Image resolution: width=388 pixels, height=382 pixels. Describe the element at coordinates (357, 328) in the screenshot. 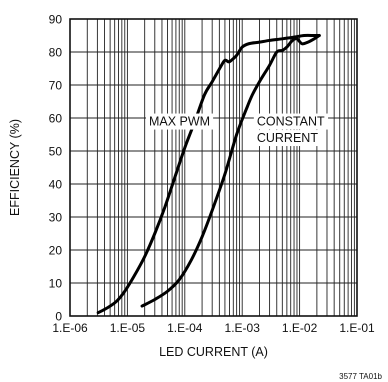

I see `x-tick-label: 1.E-01` at that location.